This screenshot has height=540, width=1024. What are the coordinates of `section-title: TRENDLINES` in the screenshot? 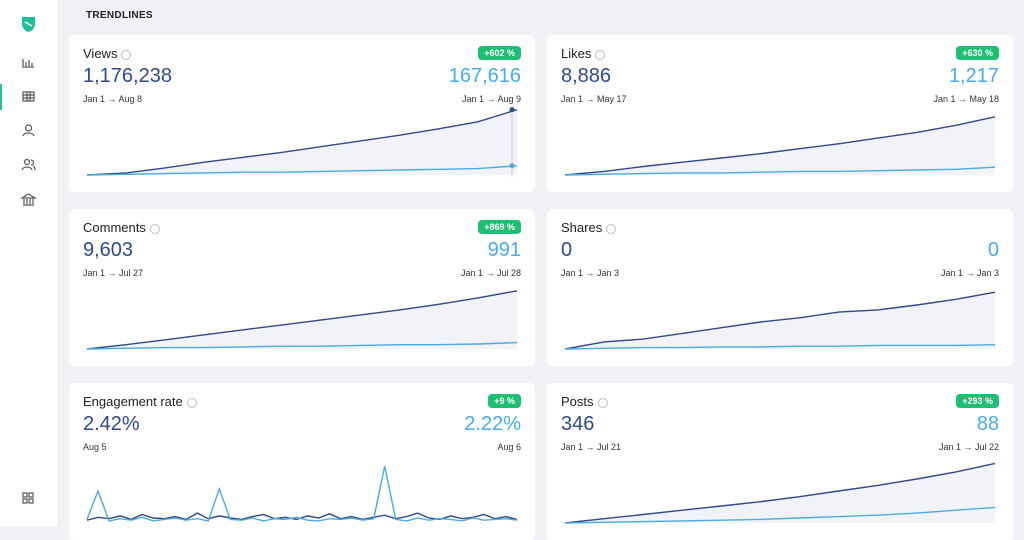 It's located at (119, 15).